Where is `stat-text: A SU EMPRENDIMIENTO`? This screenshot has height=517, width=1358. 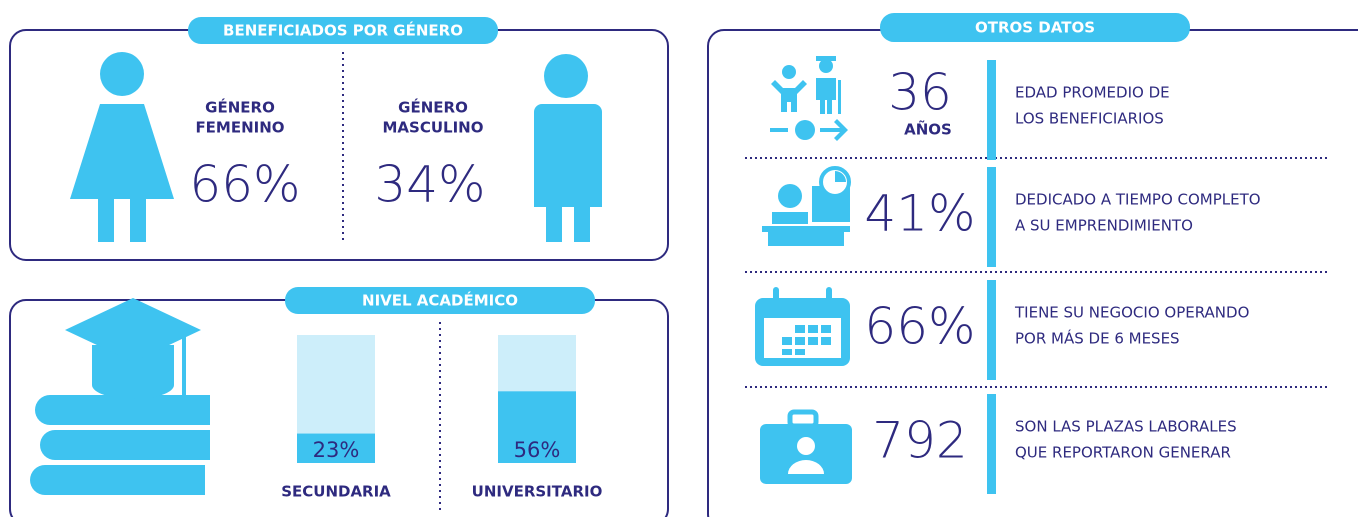 stat-text: A SU EMPRENDIMIENTO is located at coordinates (1104, 226).